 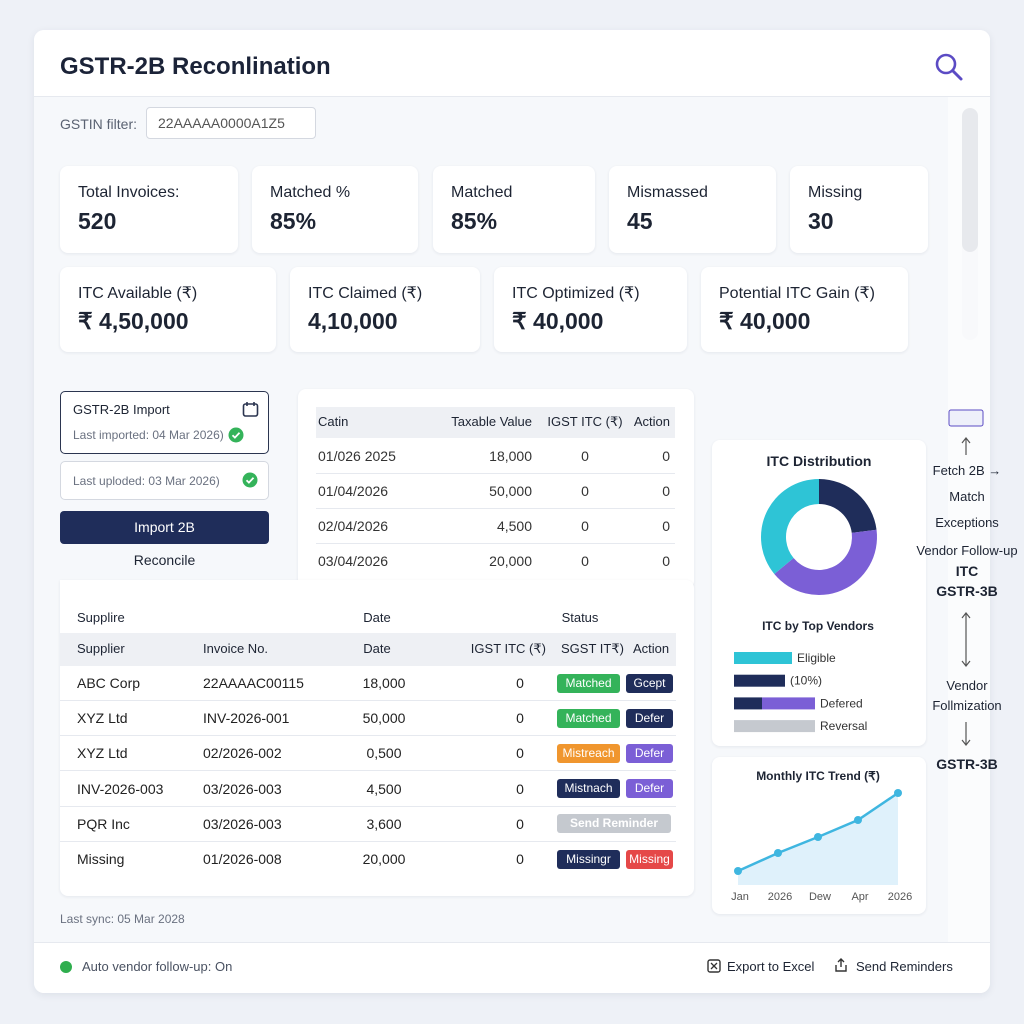 I want to click on search-icon, so click(x=949, y=67).